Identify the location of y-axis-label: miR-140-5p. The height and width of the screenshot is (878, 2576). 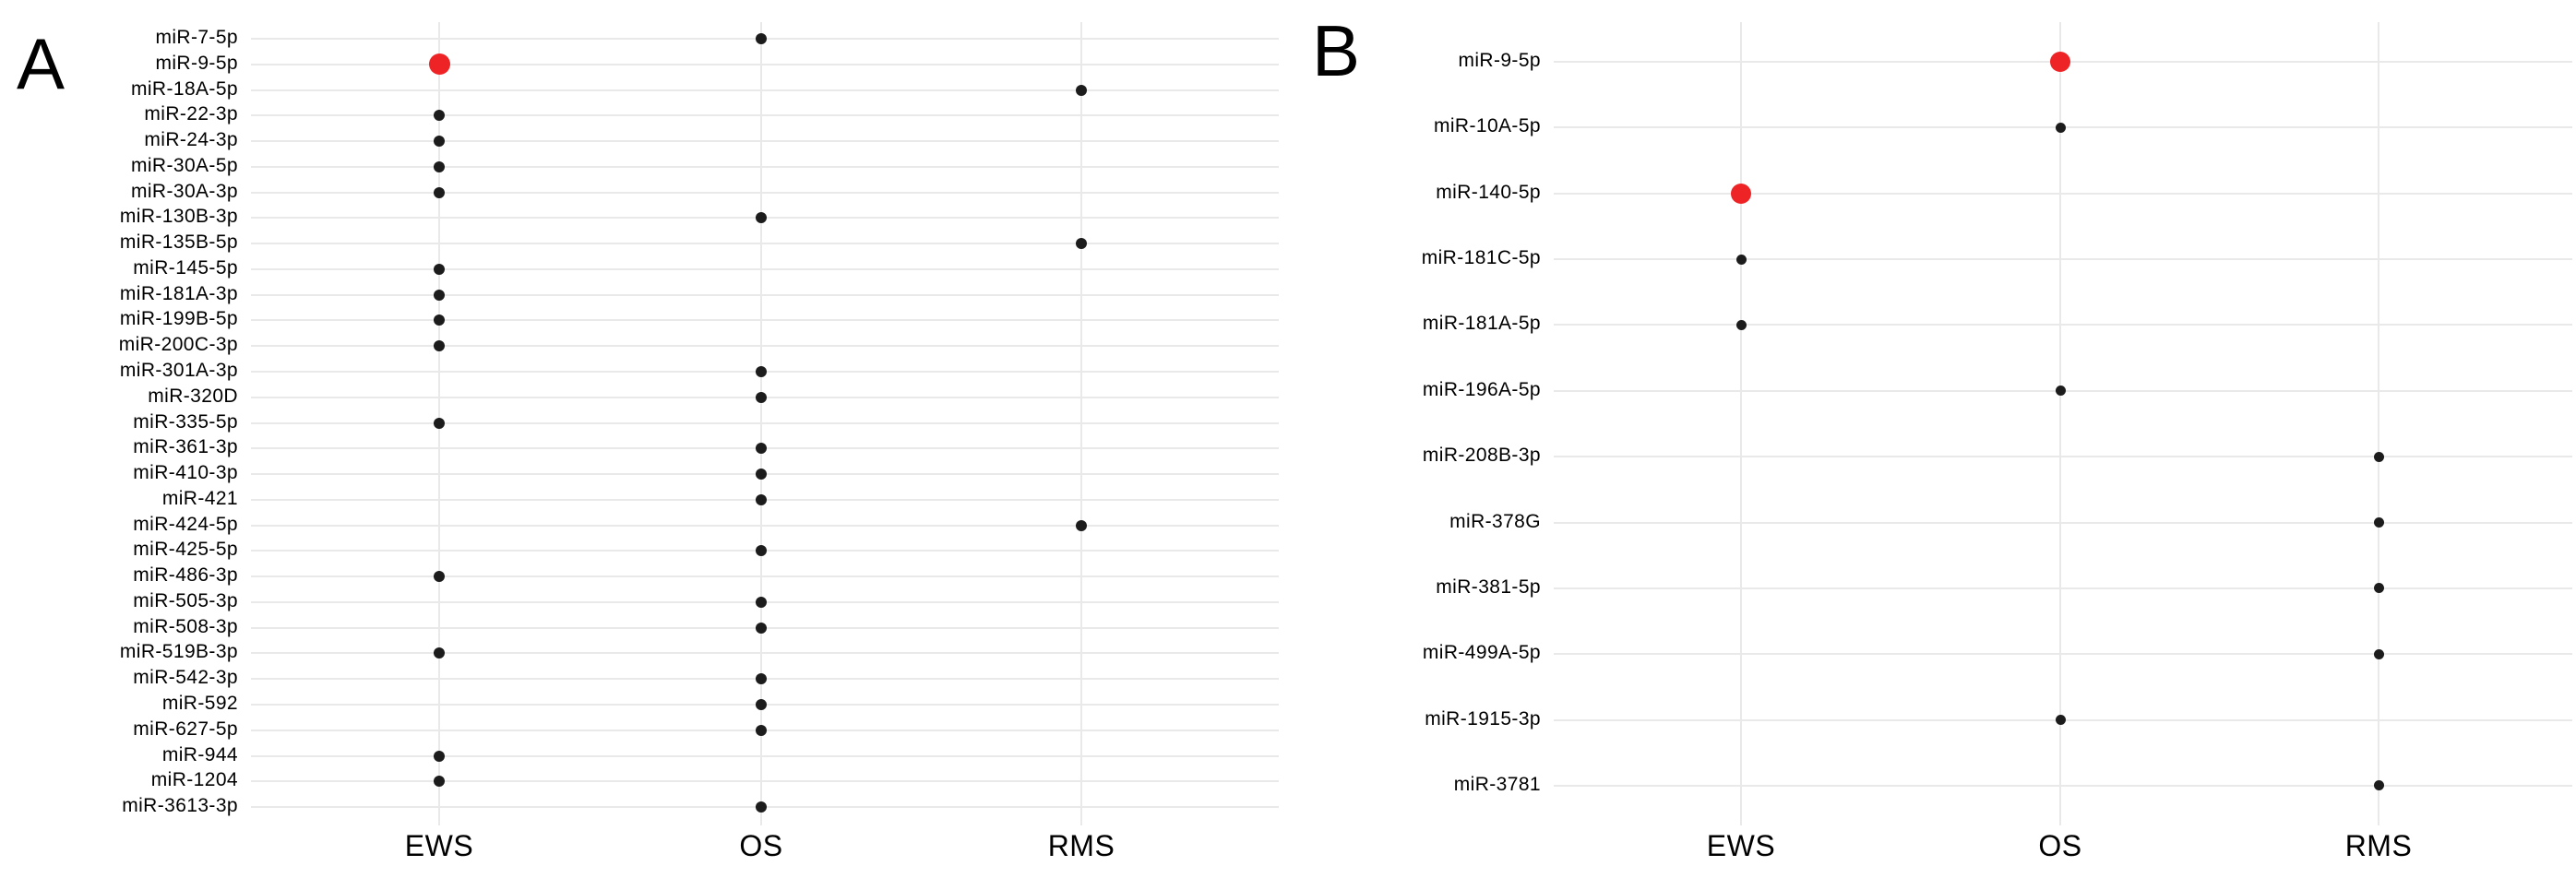
(1488, 192).